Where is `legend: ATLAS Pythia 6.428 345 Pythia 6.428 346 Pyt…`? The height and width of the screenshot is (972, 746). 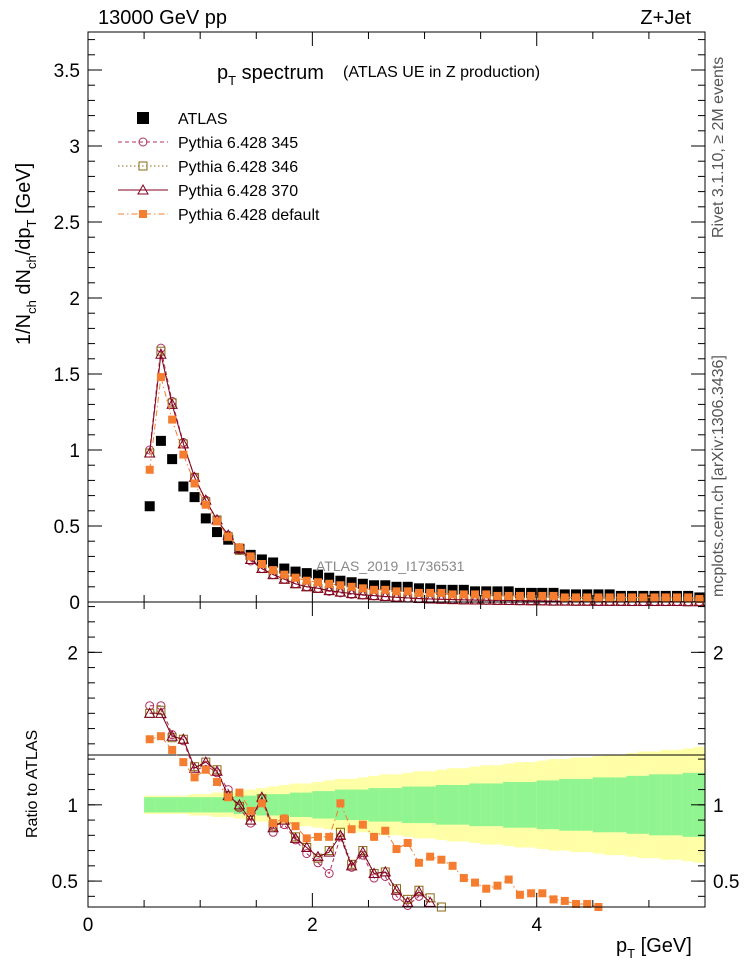
legend: ATLAS Pythia 6.428 345 Pythia 6.428 346 Pyt… is located at coordinates (219, 167).